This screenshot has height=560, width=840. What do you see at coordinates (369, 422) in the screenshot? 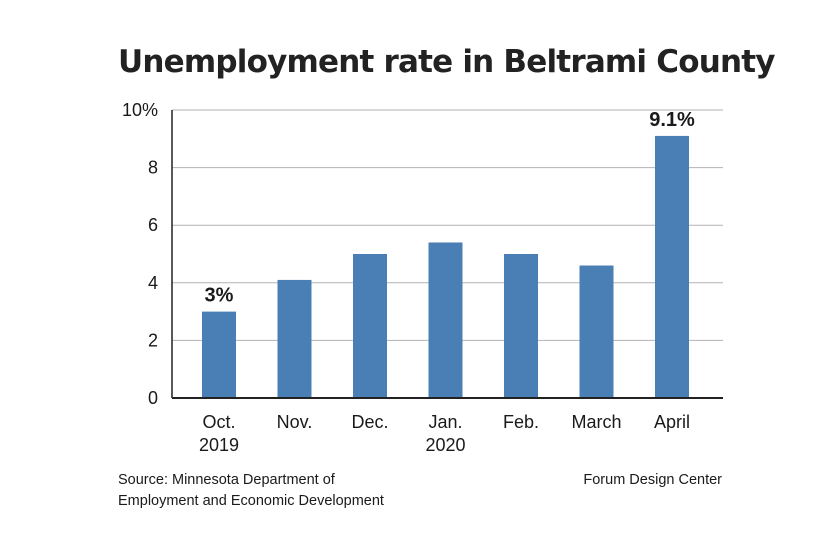
I see `x-tick-label: Dec.` at bounding box center [369, 422].